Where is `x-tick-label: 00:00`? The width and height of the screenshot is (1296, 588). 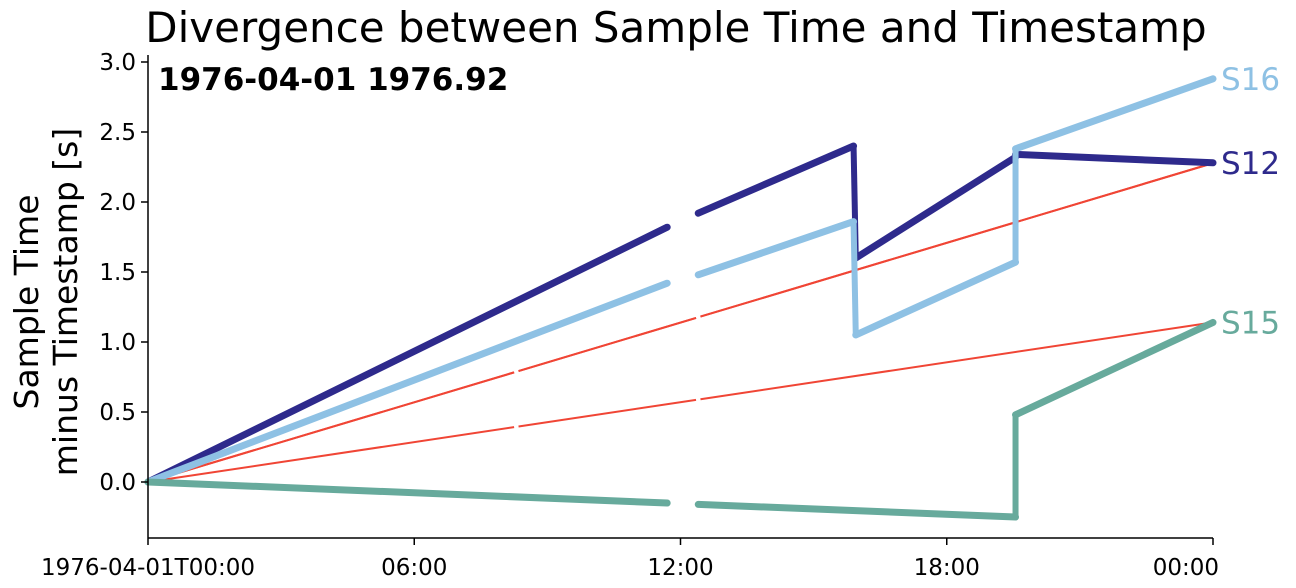 x-tick-label: 00:00 is located at coordinates (1186, 568).